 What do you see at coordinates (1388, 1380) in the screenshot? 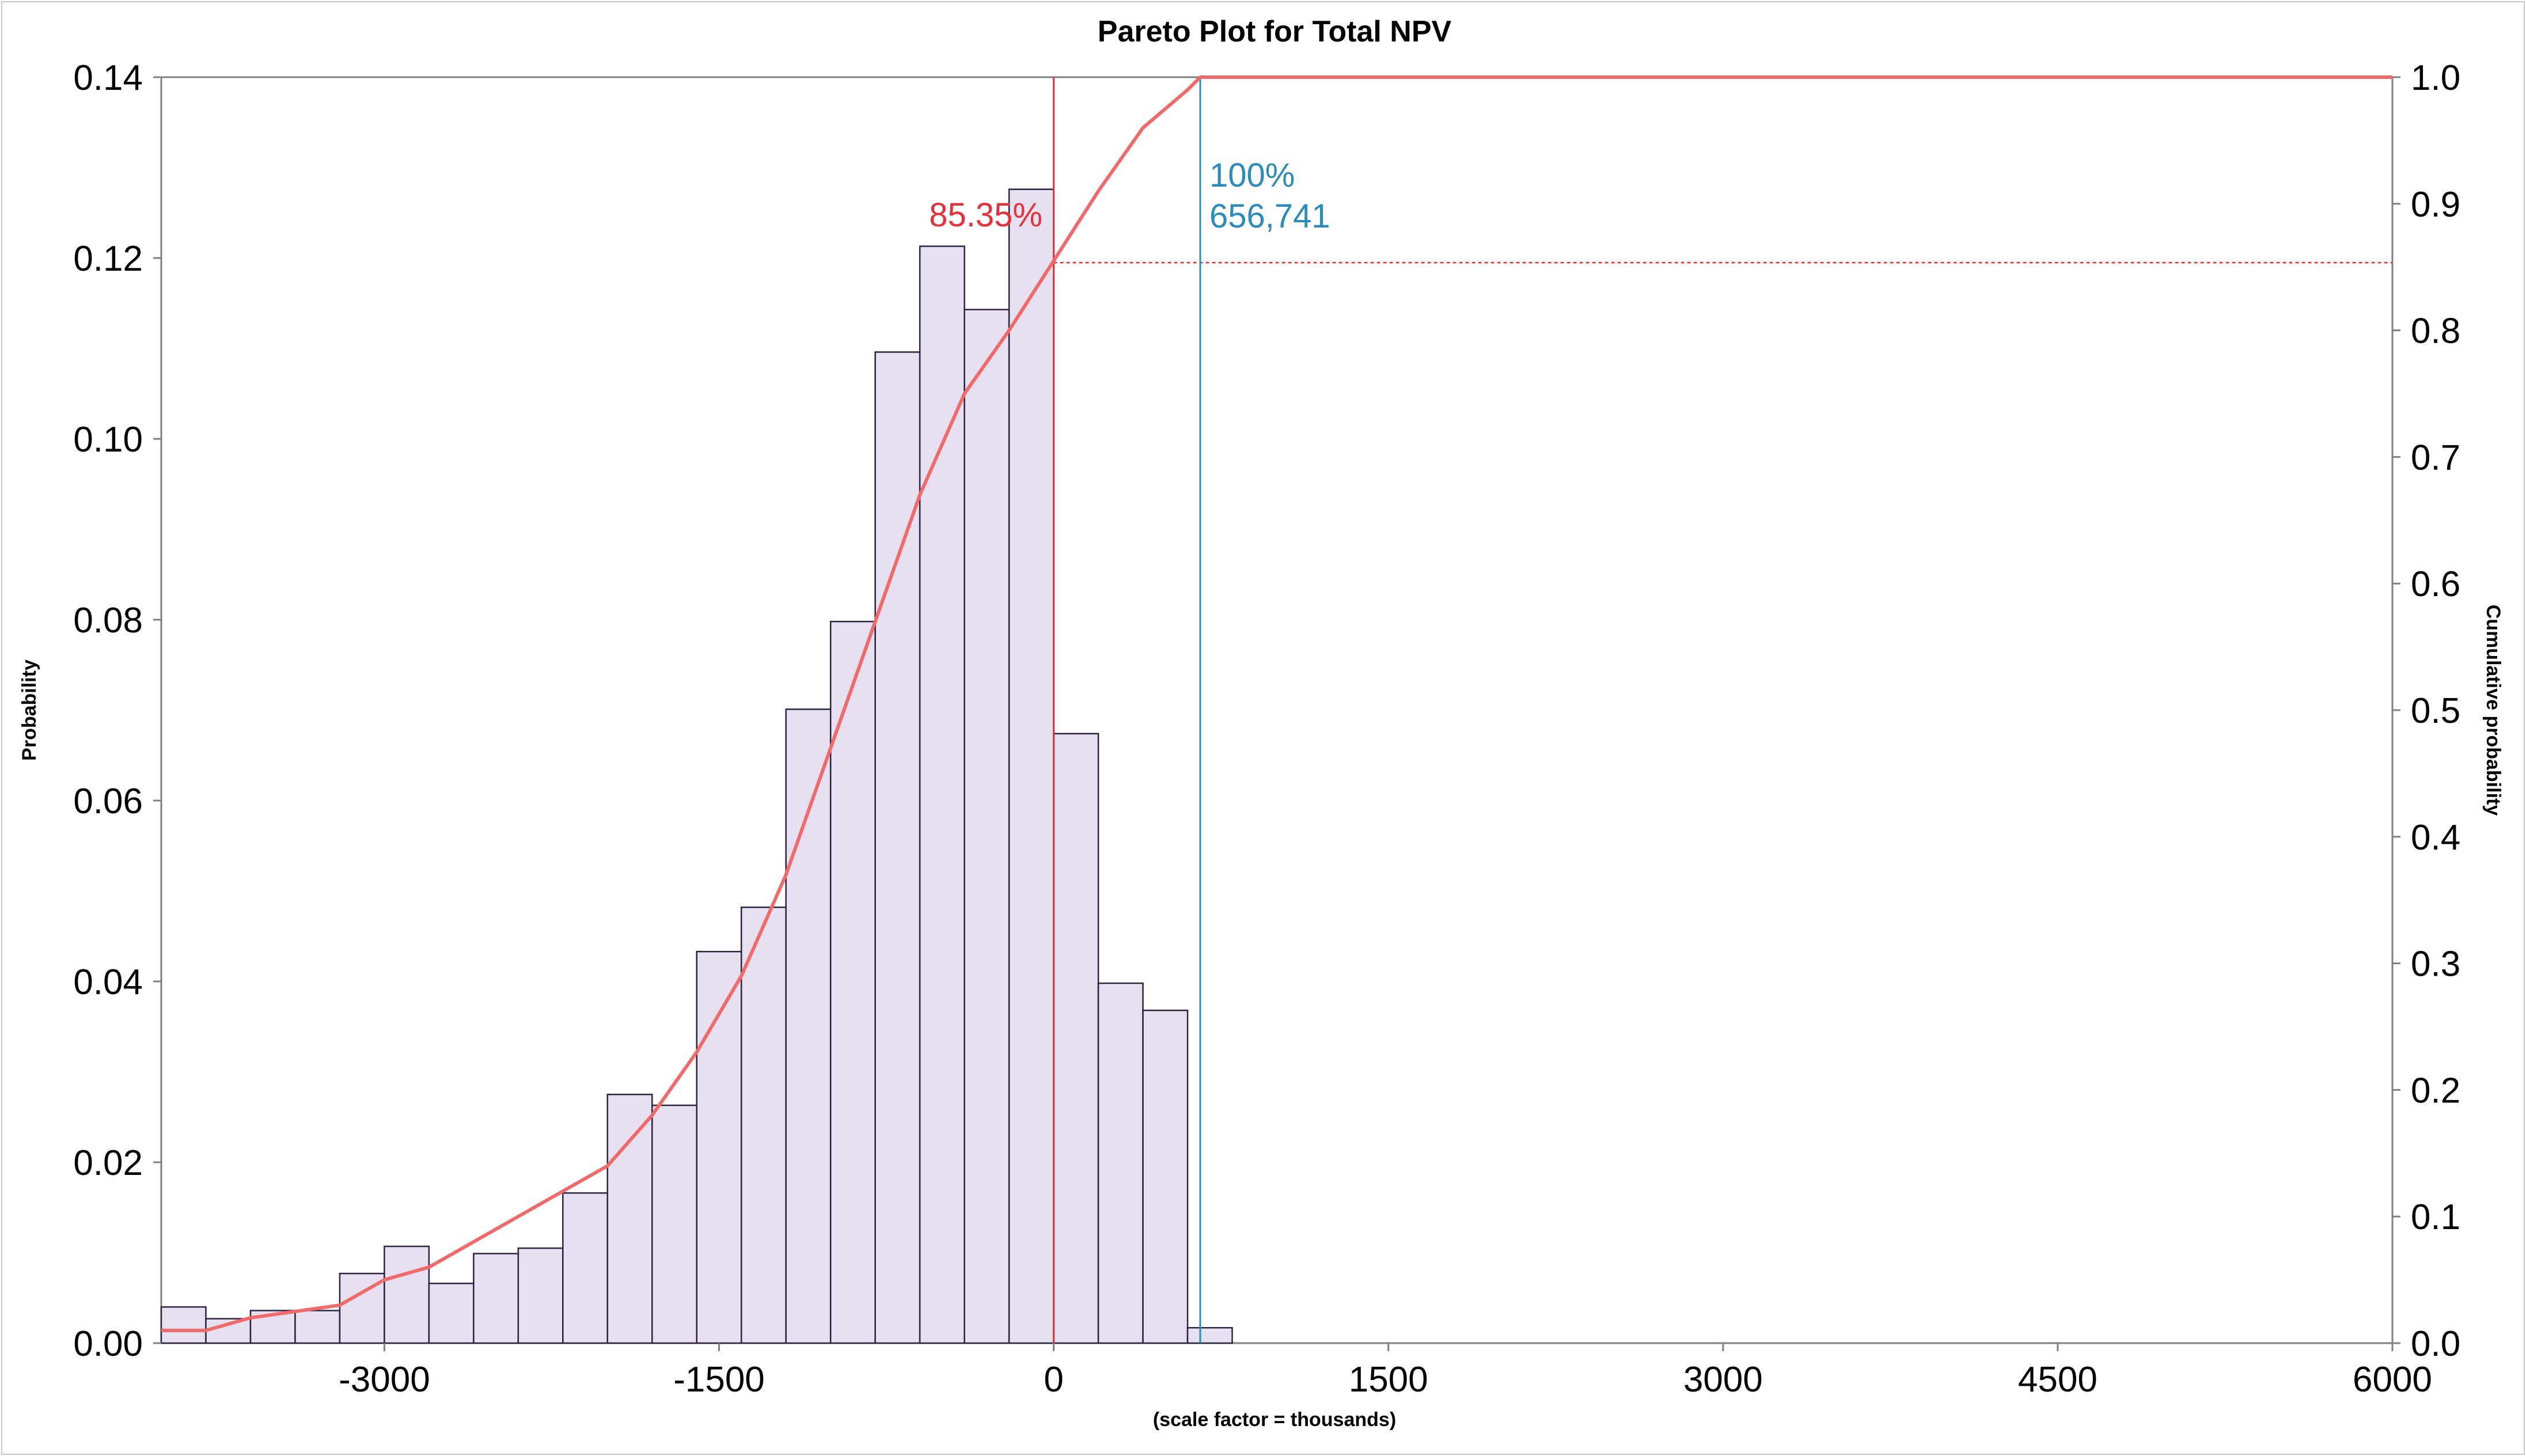
I see `x-tick-label: 1500` at bounding box center [1388, 1380].